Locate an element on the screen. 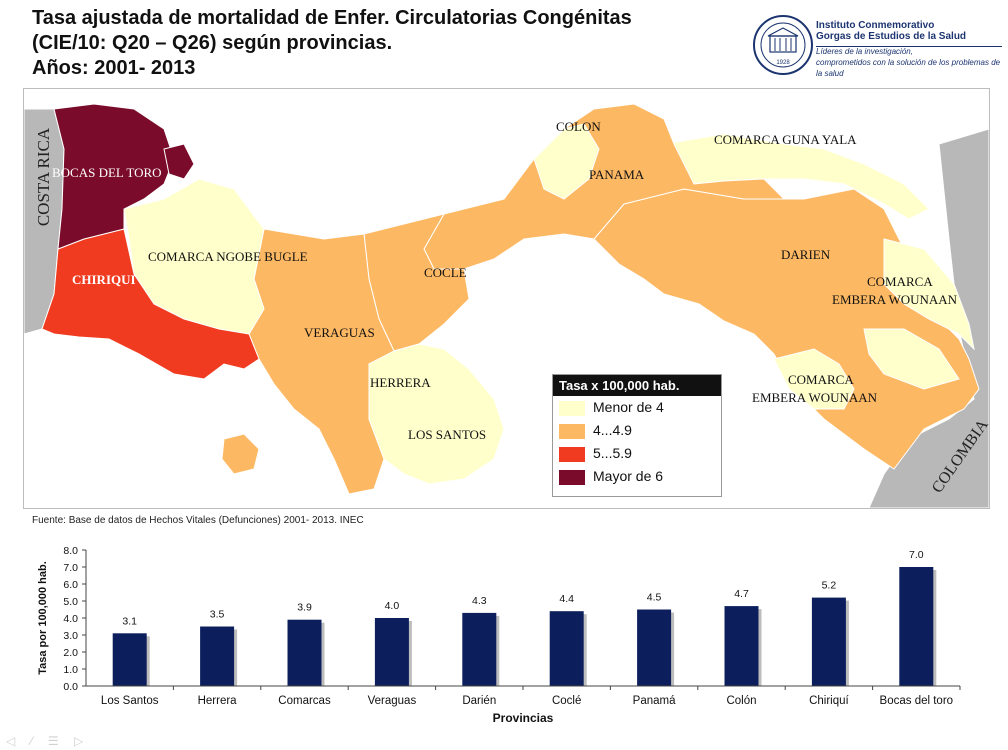 The height and width of the screenshot is (750, 1008). y-axis: 0.0 1.0 2.0 3.0 4.0 5.0 6.0 7.0 8.0 is located at coordinates (75, 619).